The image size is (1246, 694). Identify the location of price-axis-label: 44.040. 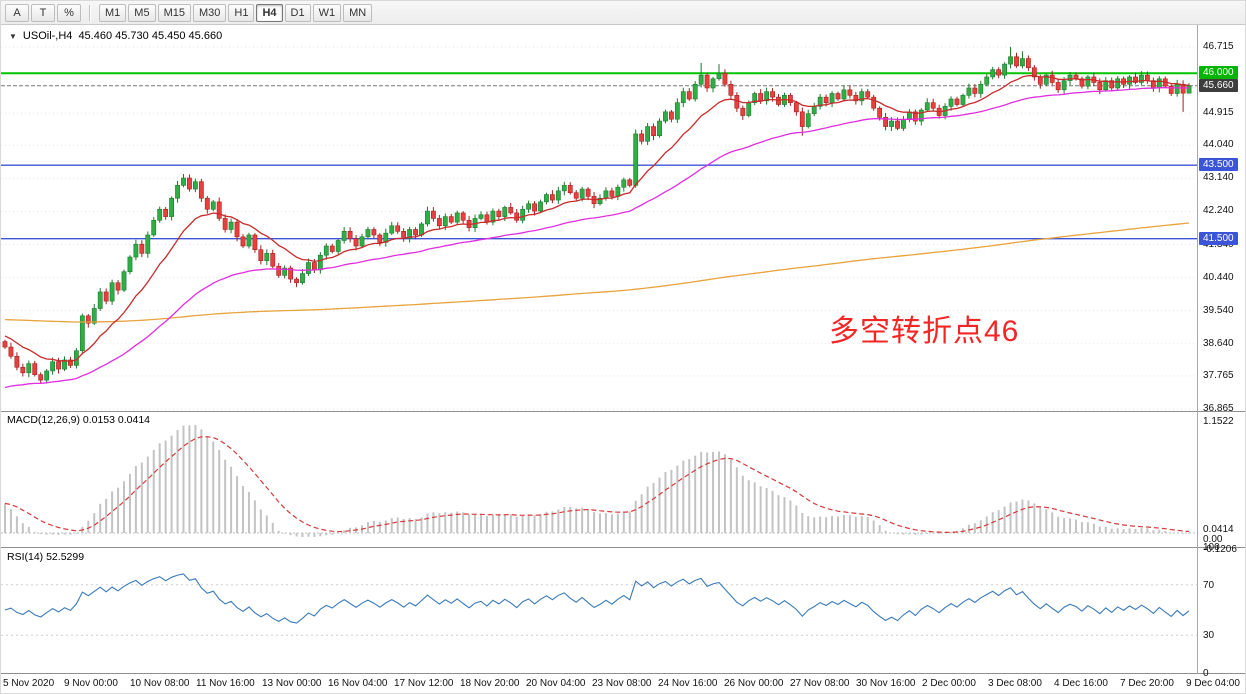
(1218, 145).